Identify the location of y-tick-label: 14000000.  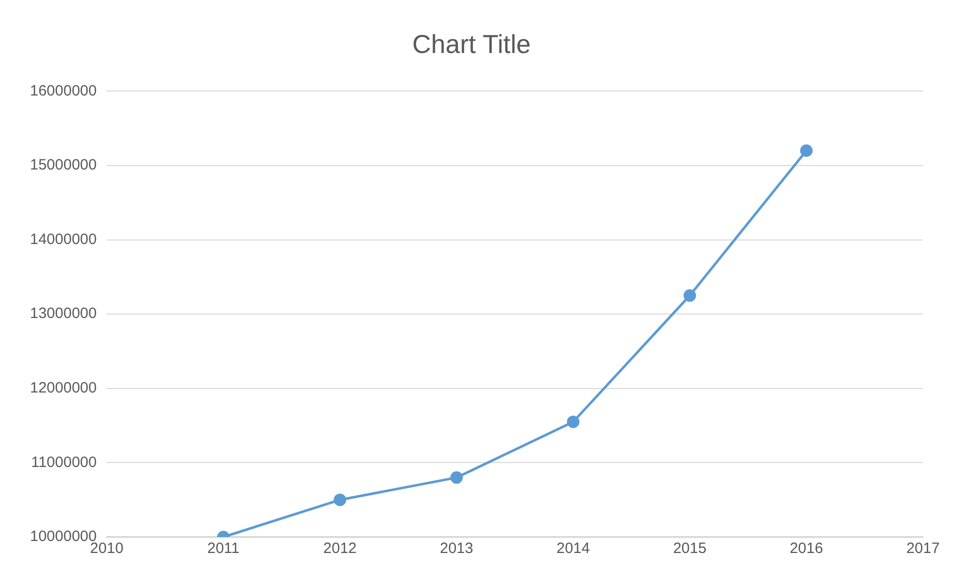
(63, 239).